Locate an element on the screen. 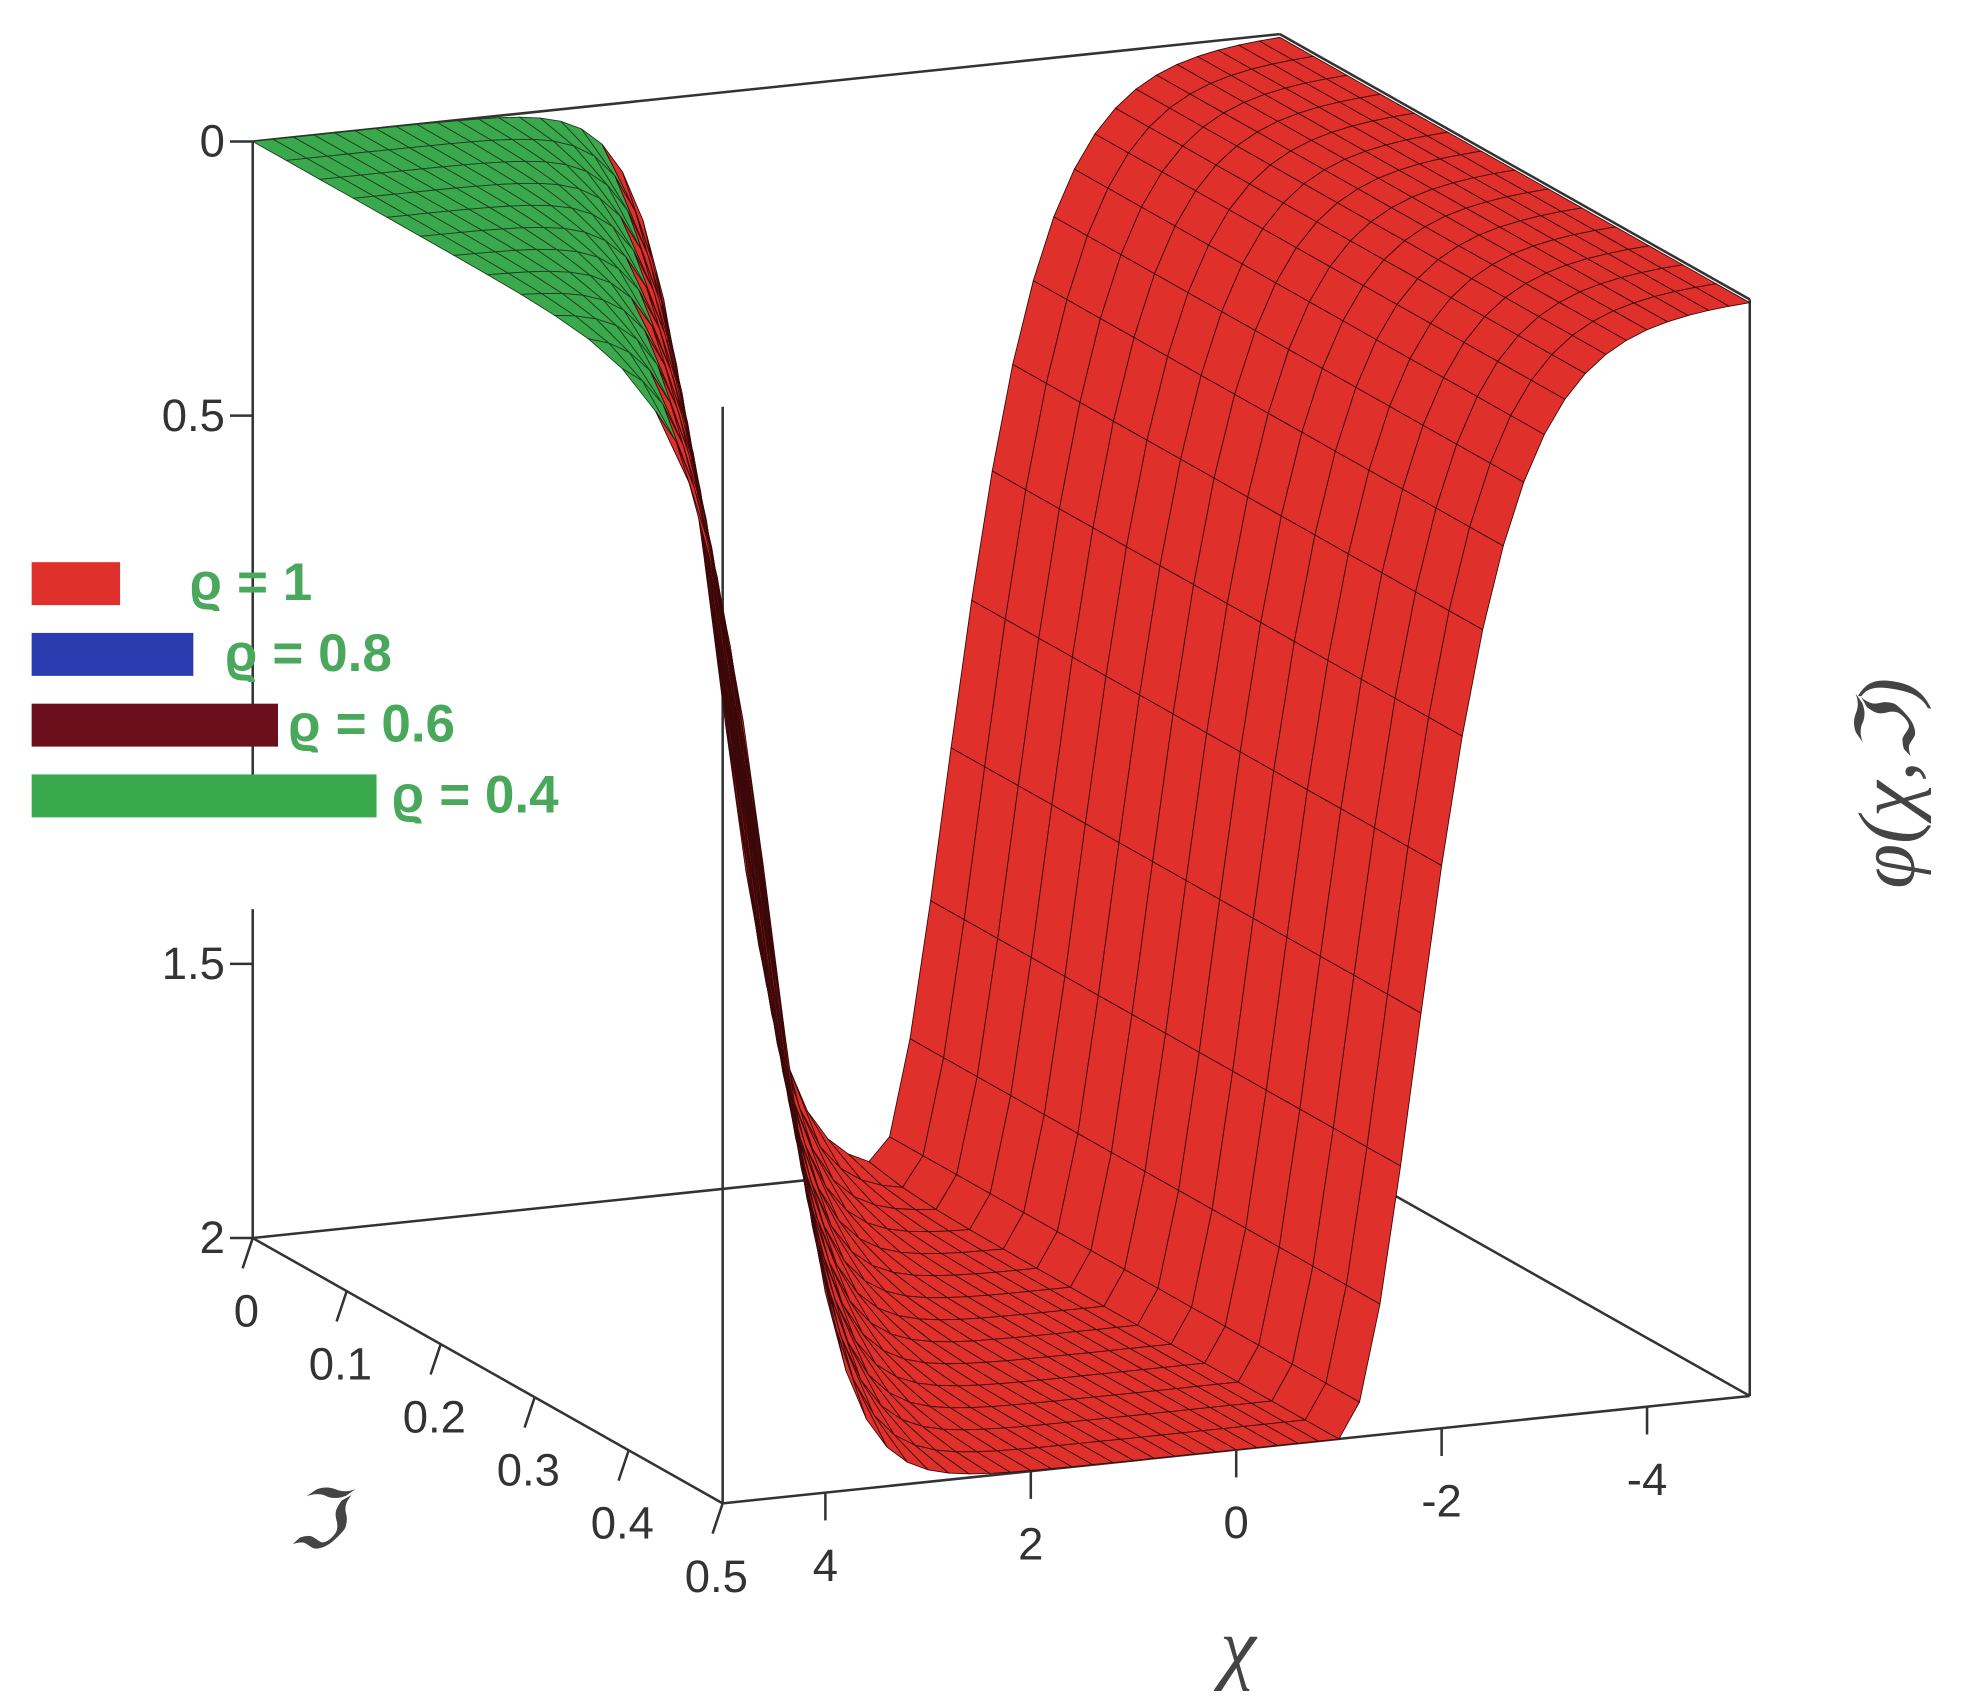 Image resolution: width=1981 pixels, height=1708 pixels. y-tick-label: 0.5 is located at coordinates (716, 1576).